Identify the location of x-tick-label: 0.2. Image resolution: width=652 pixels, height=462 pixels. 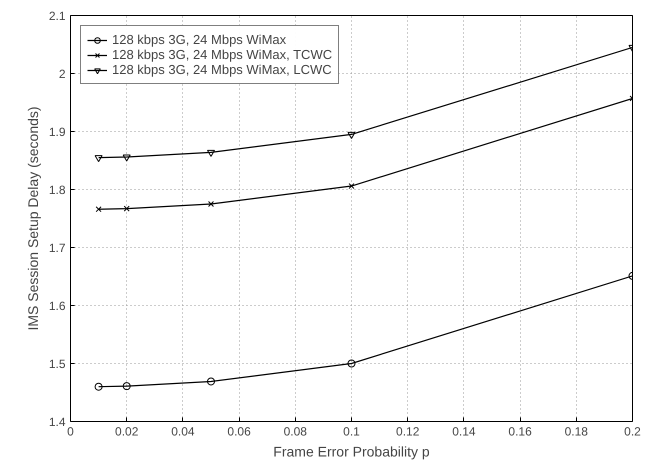
(633, 431).